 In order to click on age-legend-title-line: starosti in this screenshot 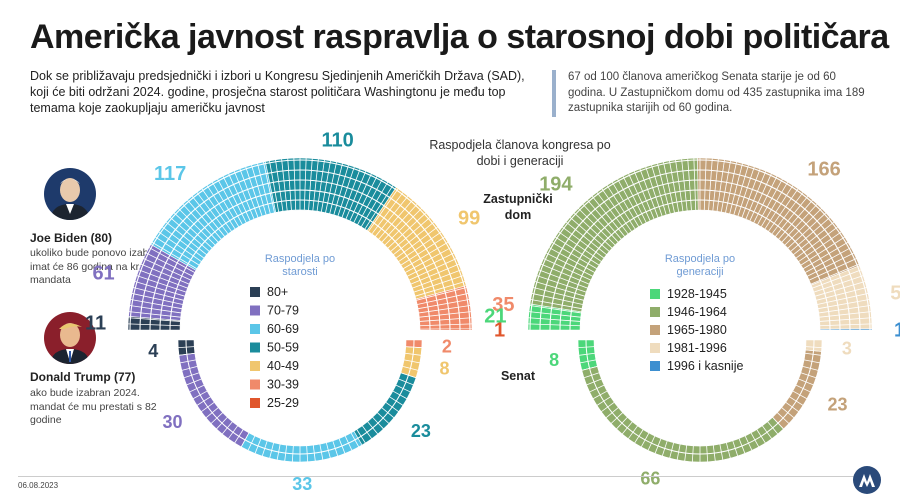, I will do `click(299, 272)`.